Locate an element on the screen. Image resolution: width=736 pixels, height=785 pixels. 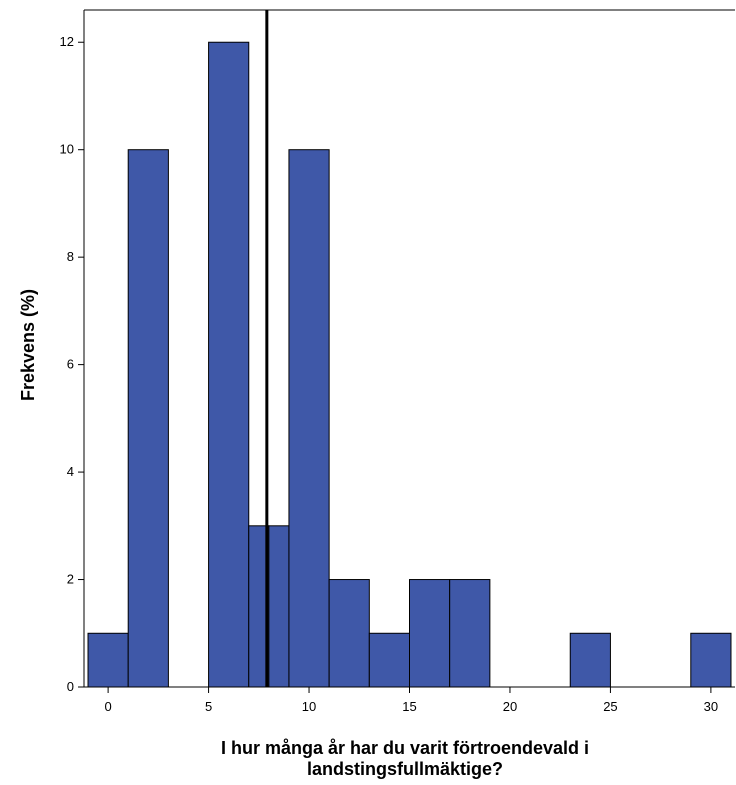
x-tick-label-10: 10 is located at coordinates (309, 706).